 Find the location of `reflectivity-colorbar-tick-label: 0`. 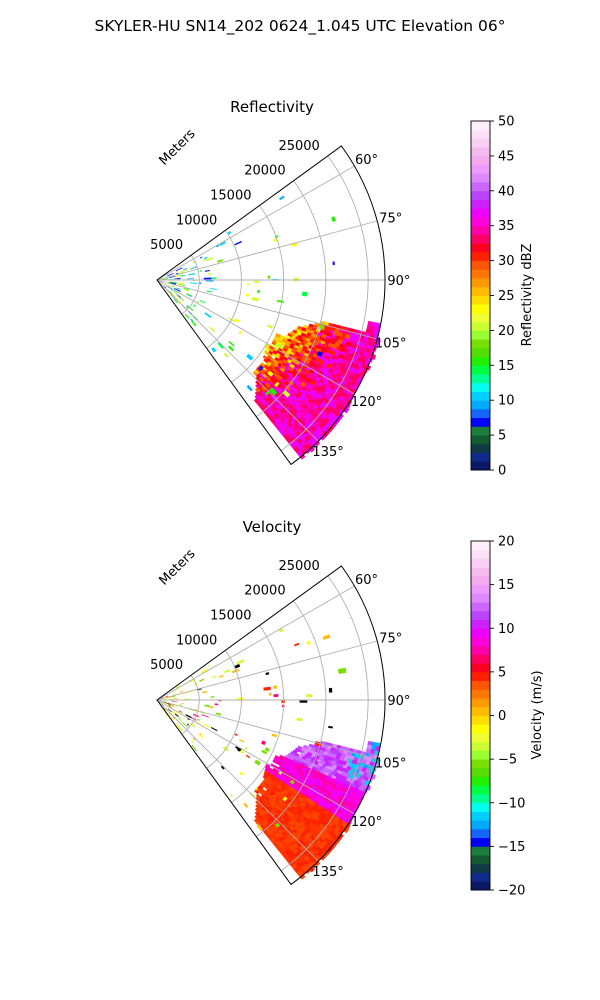

reflectivity-colorbar-tick-label: 0 is located at coordinates (502, 471).